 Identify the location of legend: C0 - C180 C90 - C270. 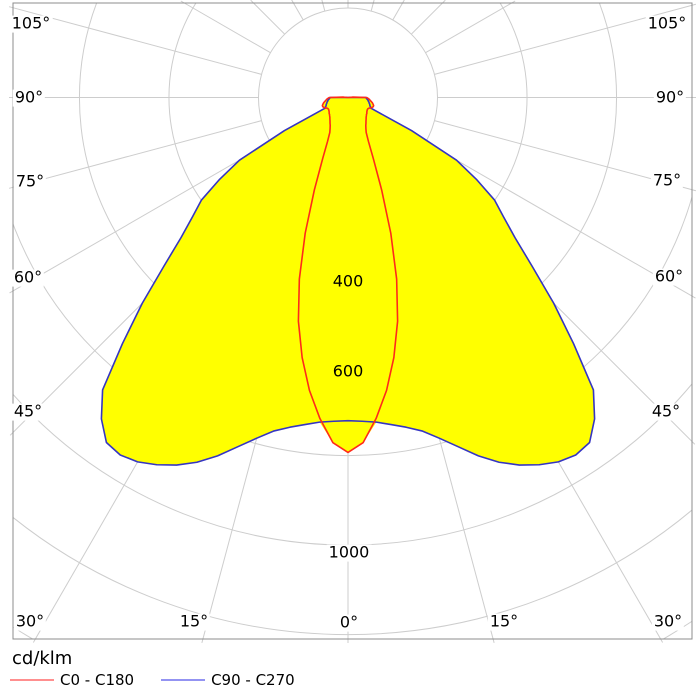
(166, 680).